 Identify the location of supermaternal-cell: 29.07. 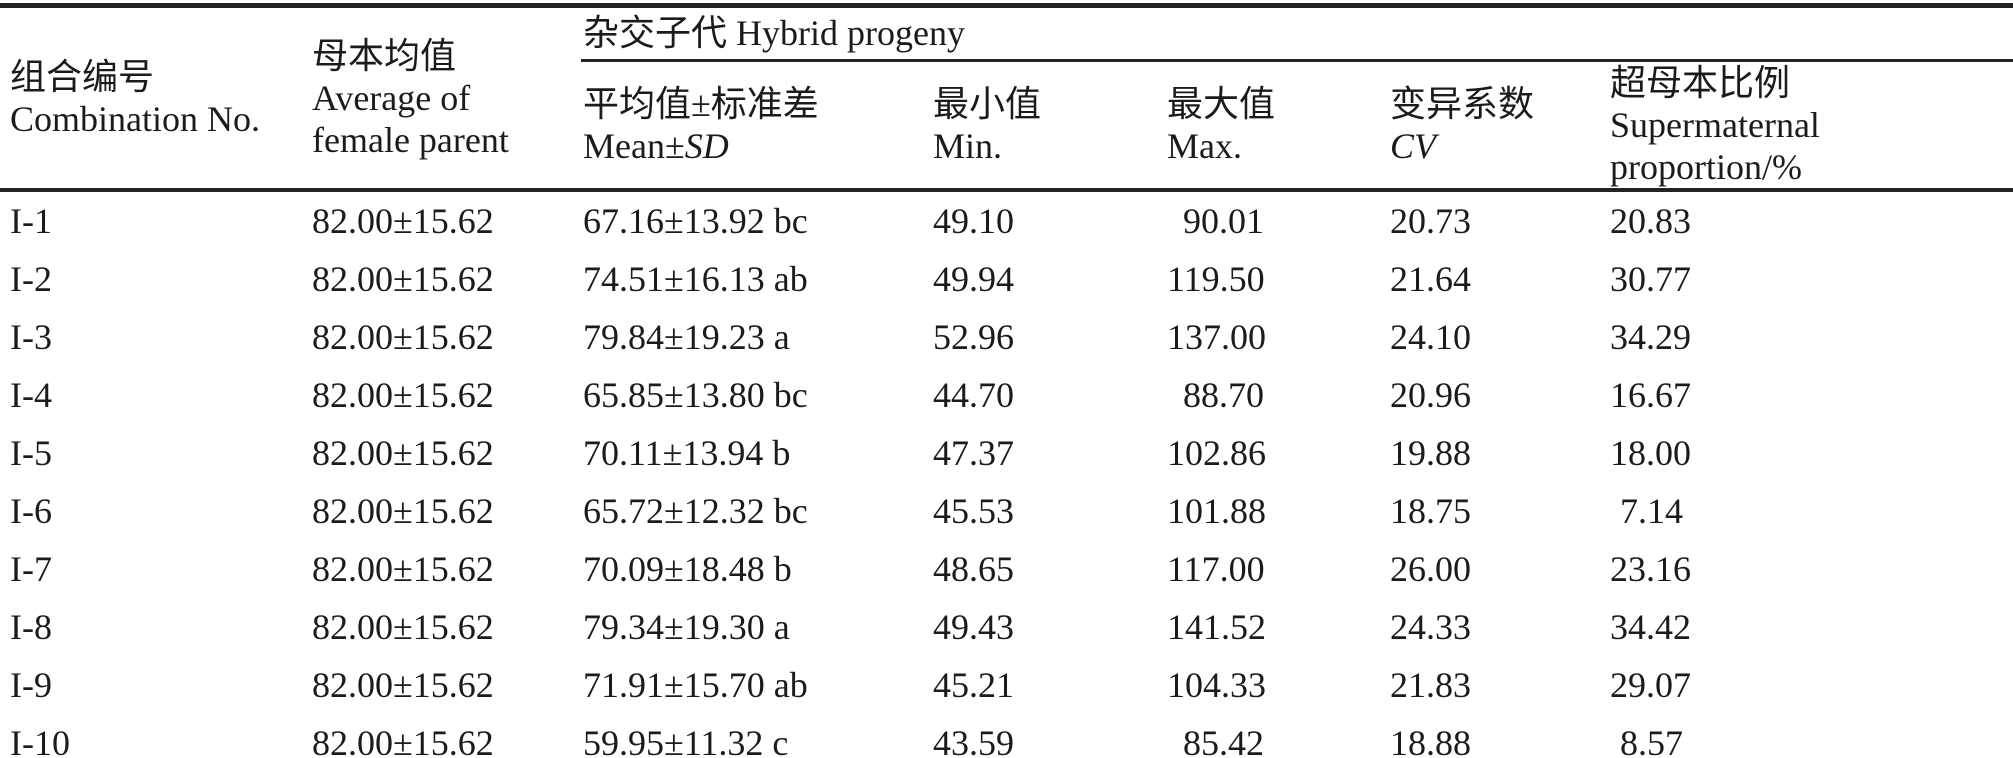
(1650, 685).